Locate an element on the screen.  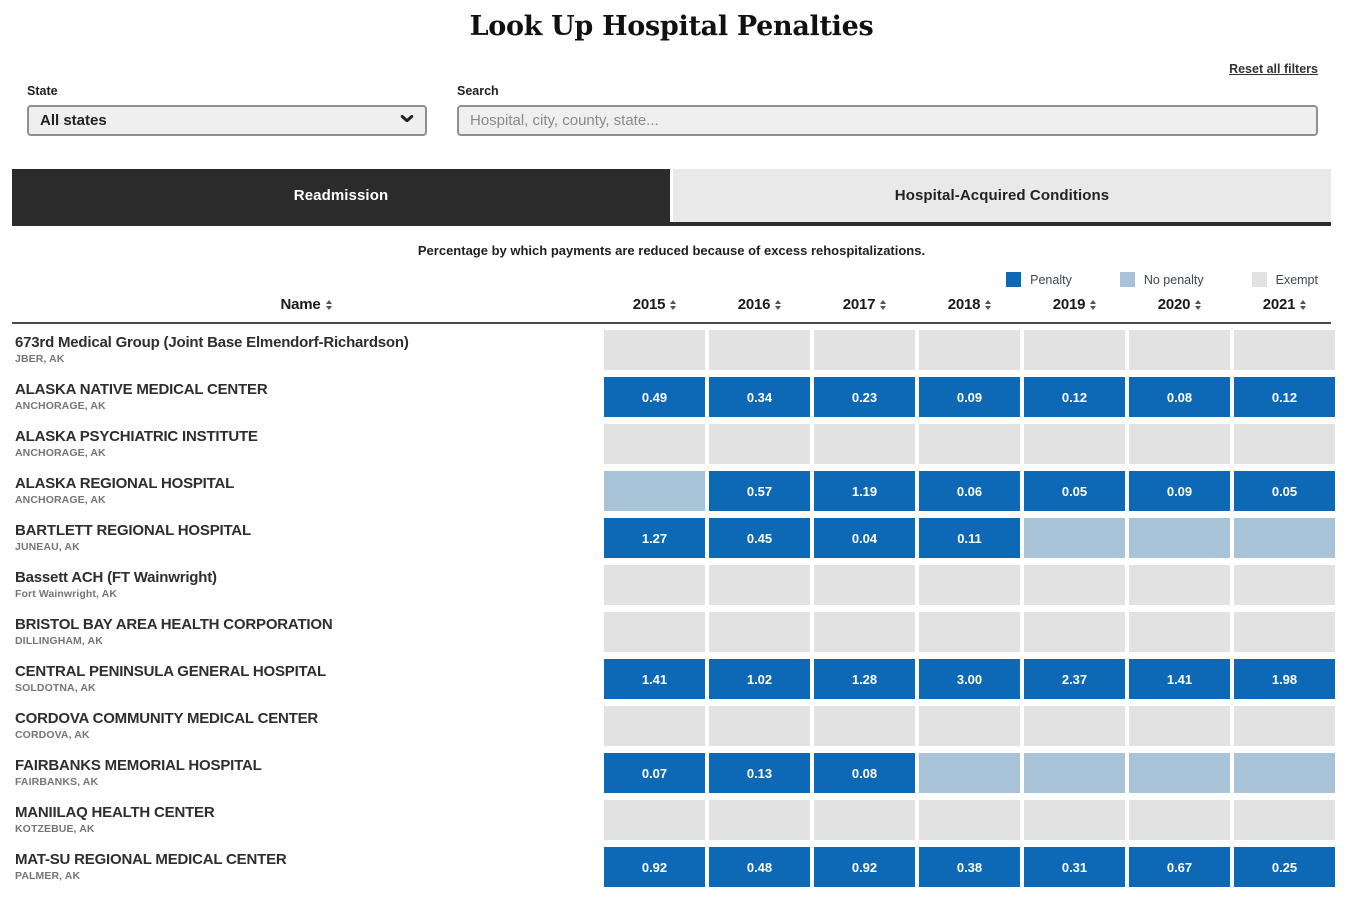
hospital-location: Fort Wainwright, AK is located at coordinates (66, 594).